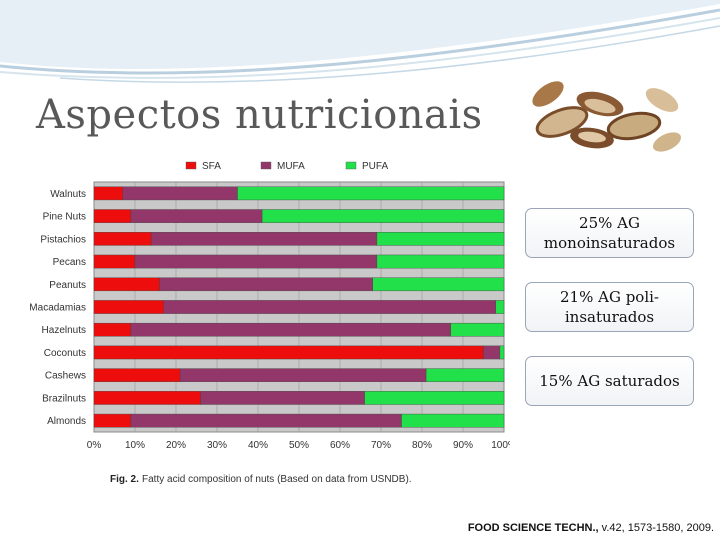 Image resolution: width=720 pixels, height=540 pixels. I want to click on brazil-nuts-photo, so click(604, 115).